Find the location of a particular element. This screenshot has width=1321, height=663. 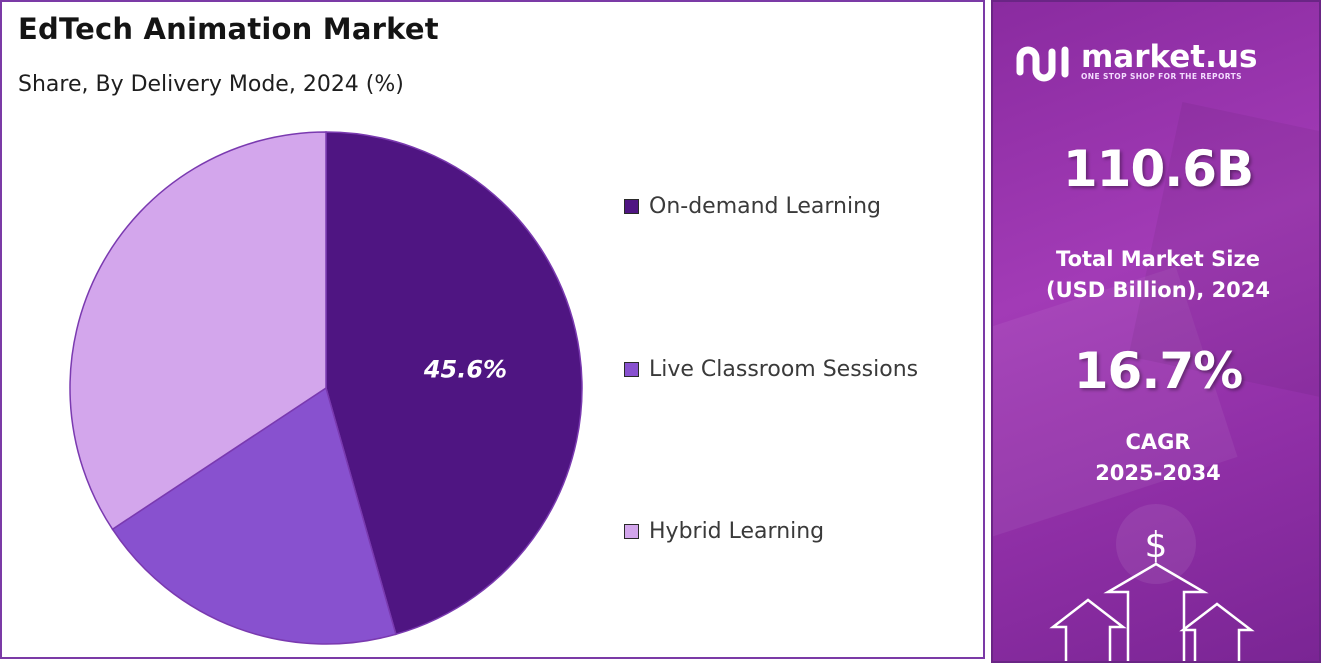

dollar-sign-icon: $ is located at coordinates (1156, 545).